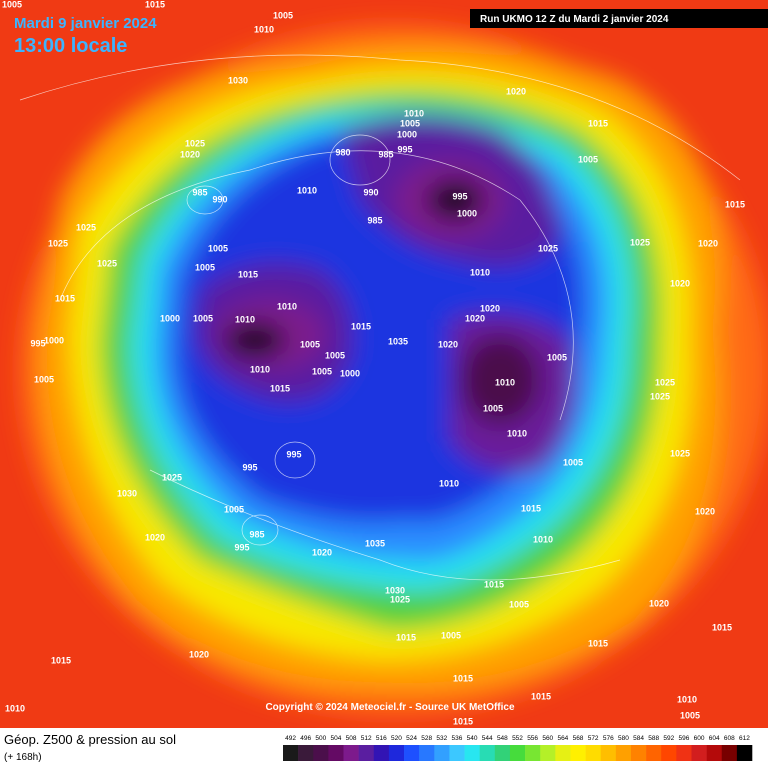  What do you see at coordinates (381, 738) in the screenshot?
I see `colorbar-tick-label: 516` at bounding box center [381, 738].